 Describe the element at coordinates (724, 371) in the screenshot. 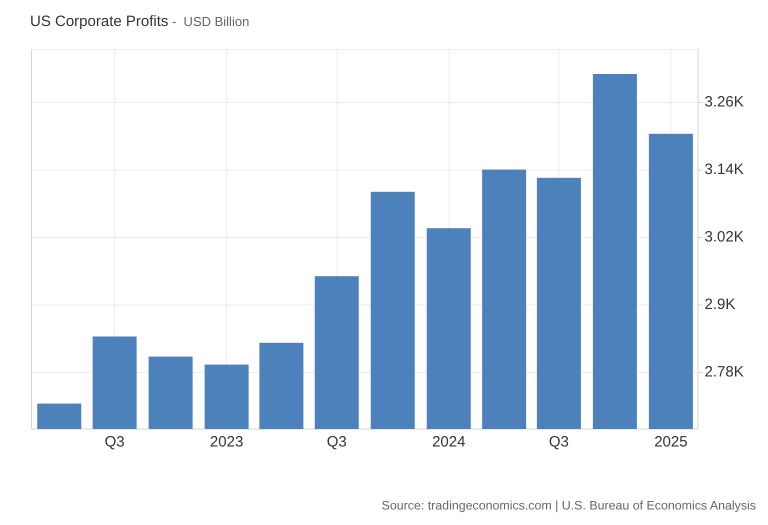

I see `svg-text: 2.78K` at that location.